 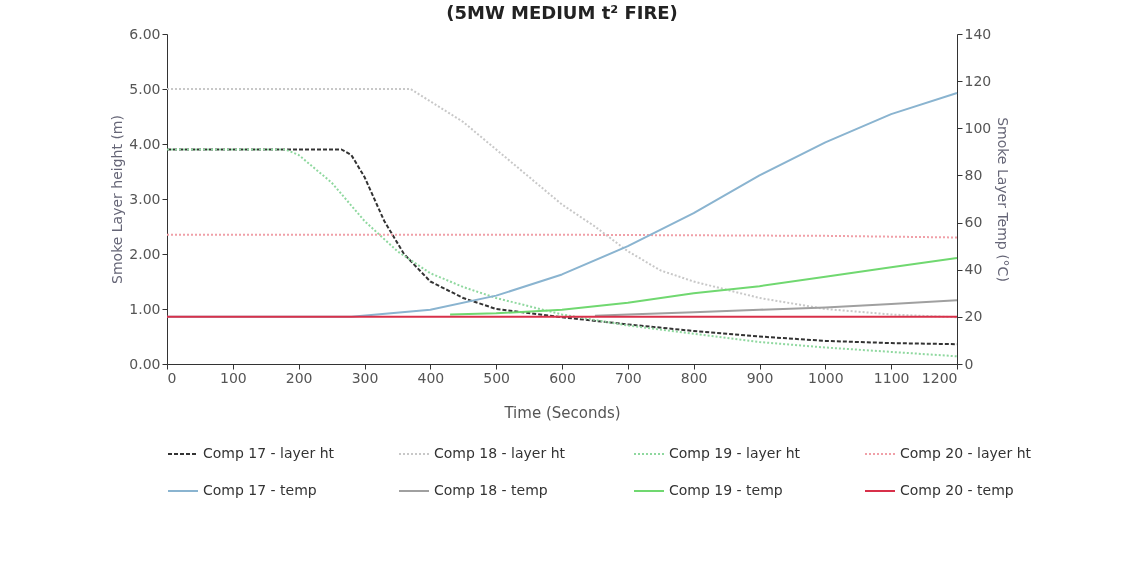 I want to click on x-tick-label: 0, so click(x=172, y=377).